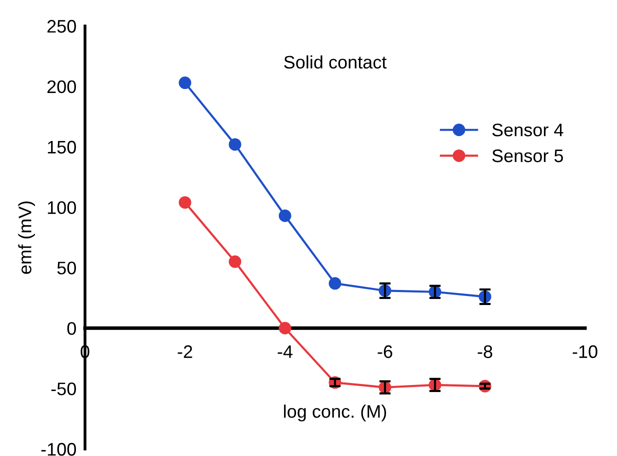 Image resolution: width=617 pixels, height=456 pixels. Describe the element at coordinates (63, 389) in the screenshot. I see `y-tick-label: -50` at that location.